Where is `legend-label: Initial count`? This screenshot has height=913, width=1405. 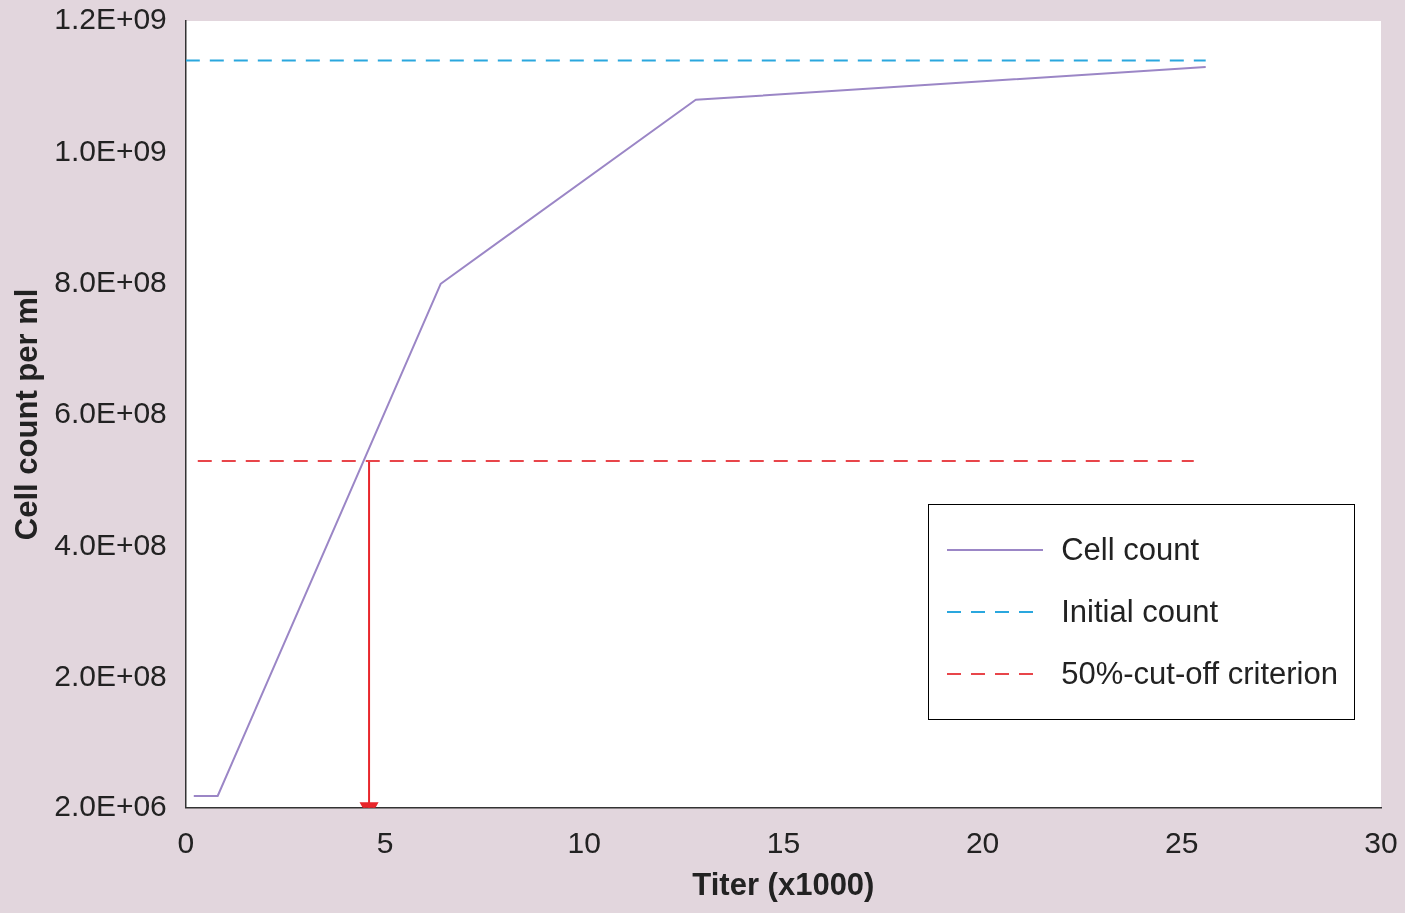
legend-label: Initial count is located at coordinates (1139, 612).